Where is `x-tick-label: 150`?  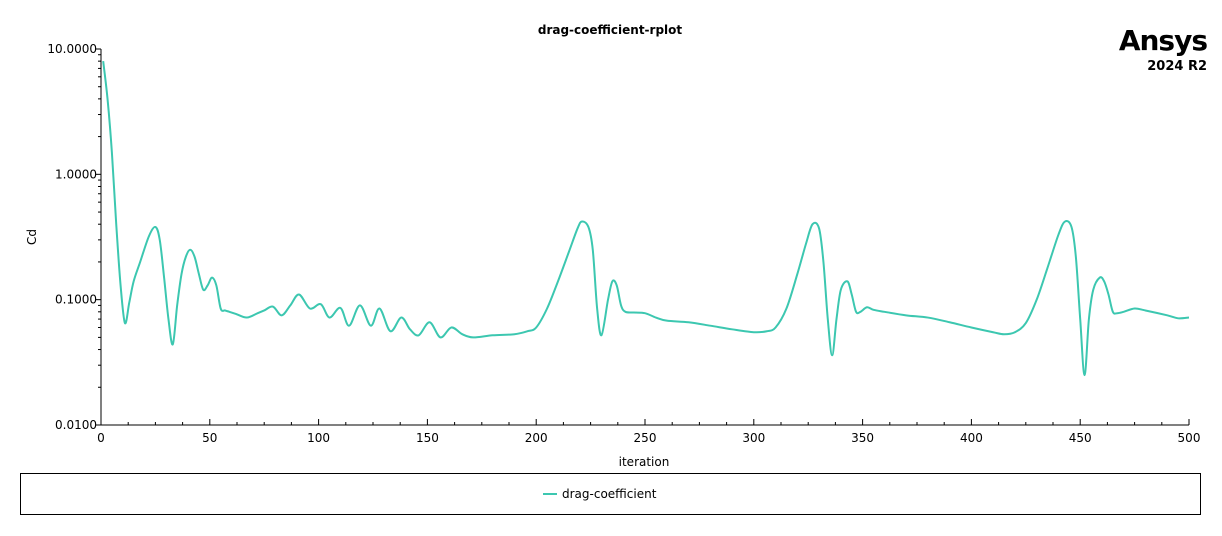
x-tick-label: 150 is located at coordinates (427, 438).